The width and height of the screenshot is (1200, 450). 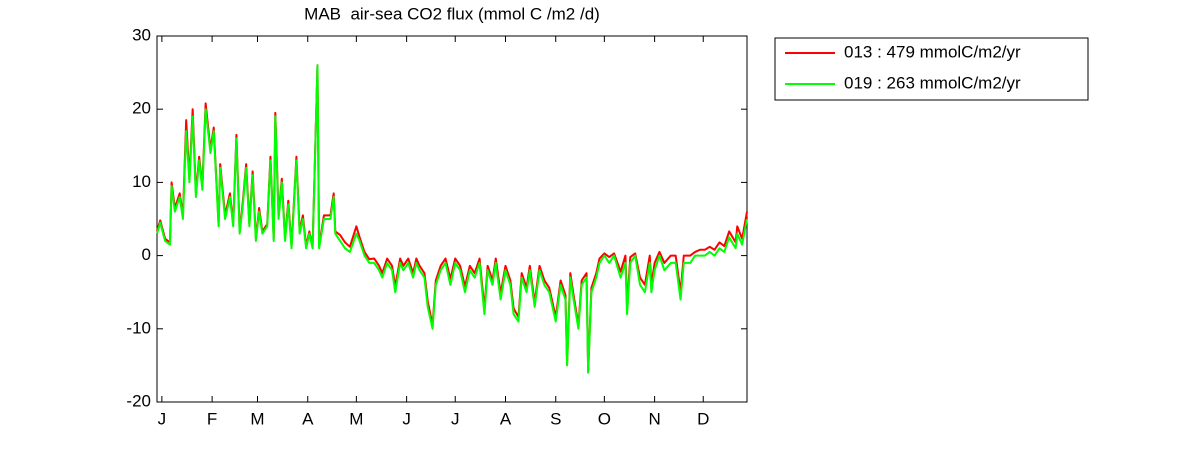 What do you see at coordinates (146, 254) in the screenshot?
I see `y-tick-label: 0` at bounding box center [146, 254].